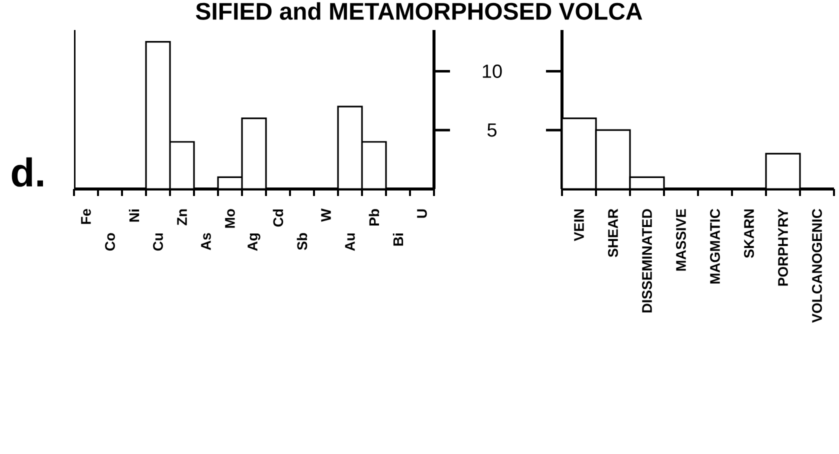 Image resolution: width=839 pixels, height=454 pixels. Describe the element at coordinates (419, 11) in the screenshot. I see `chart-title: SIFIED and METAMORPHOSED VOLCA` at that location.